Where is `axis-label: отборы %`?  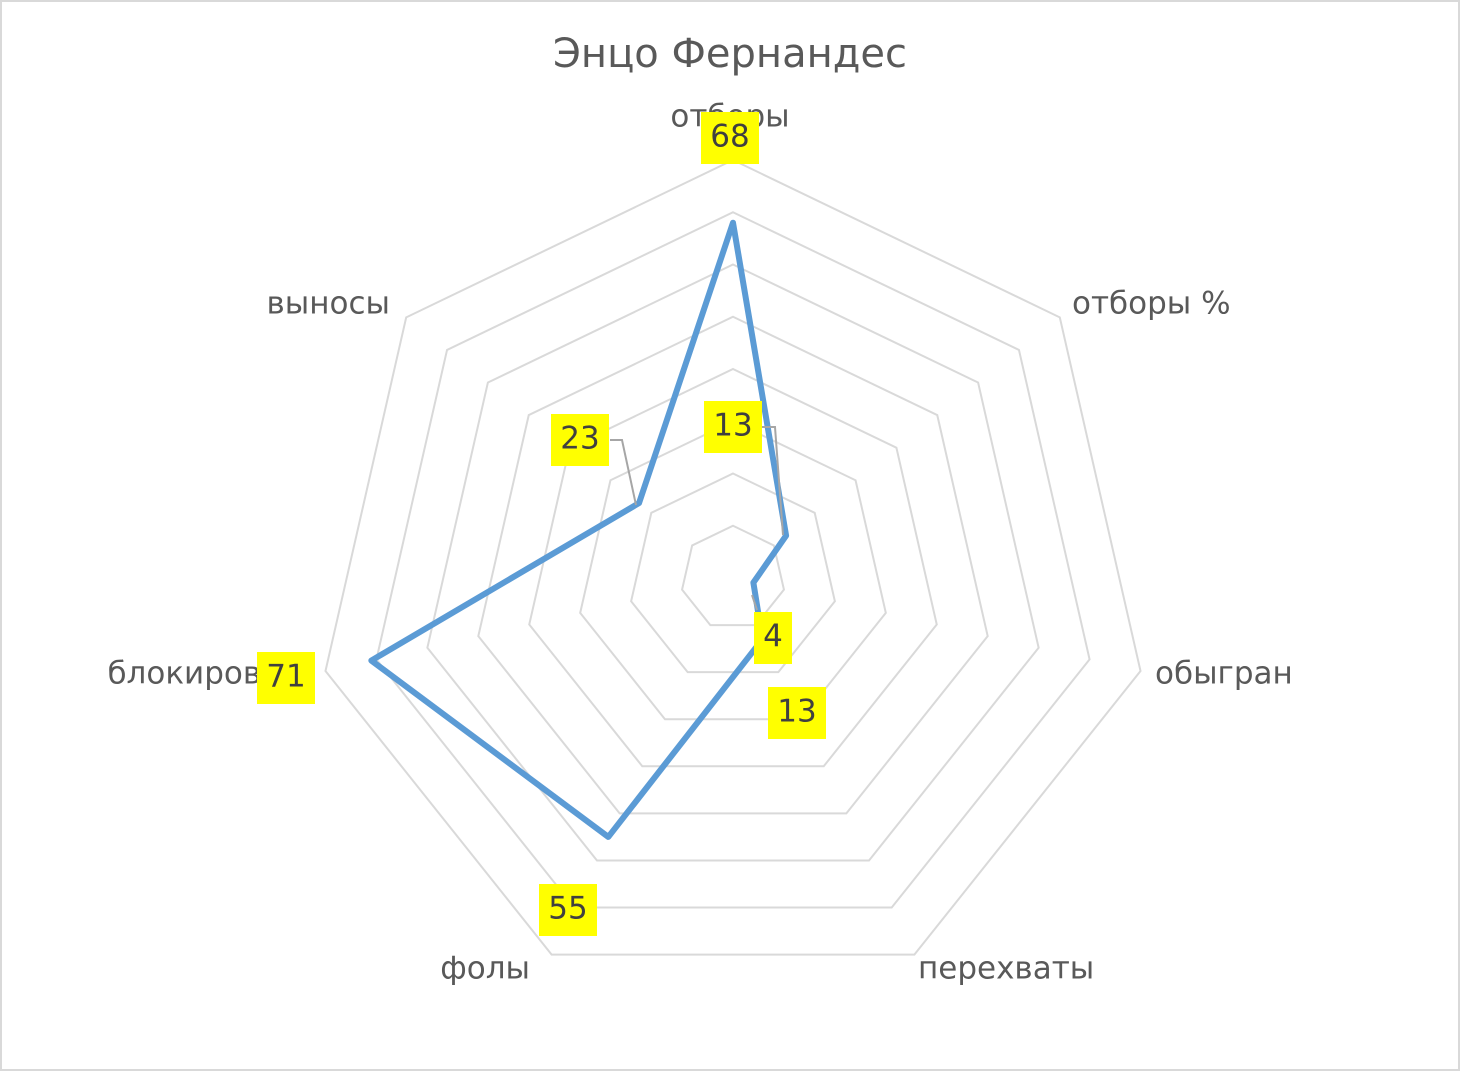
axis-label: отборы % is located at coordinates (1151, 304).